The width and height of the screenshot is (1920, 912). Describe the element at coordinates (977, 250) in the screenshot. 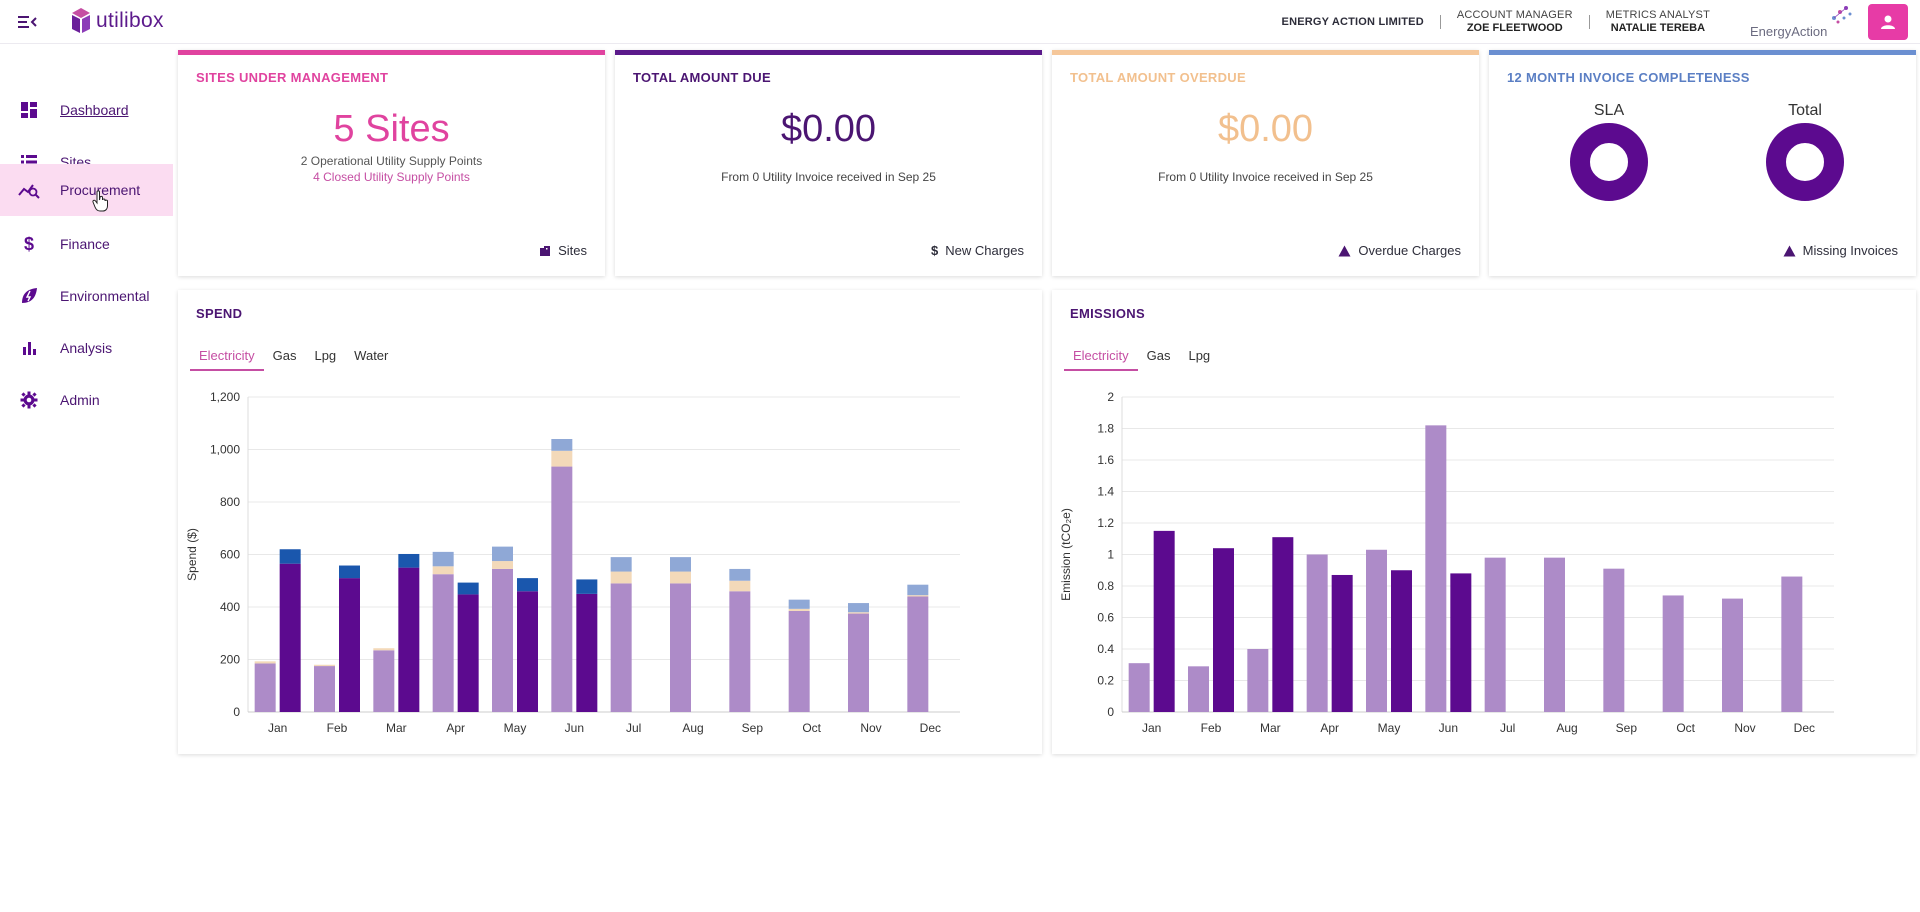

I see `new-charges-link: $ New Charges` at that location.